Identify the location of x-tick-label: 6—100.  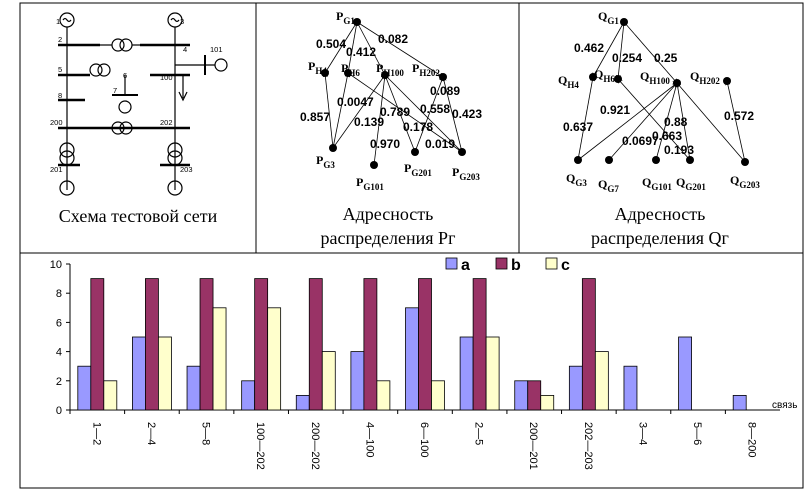
(424, 439).